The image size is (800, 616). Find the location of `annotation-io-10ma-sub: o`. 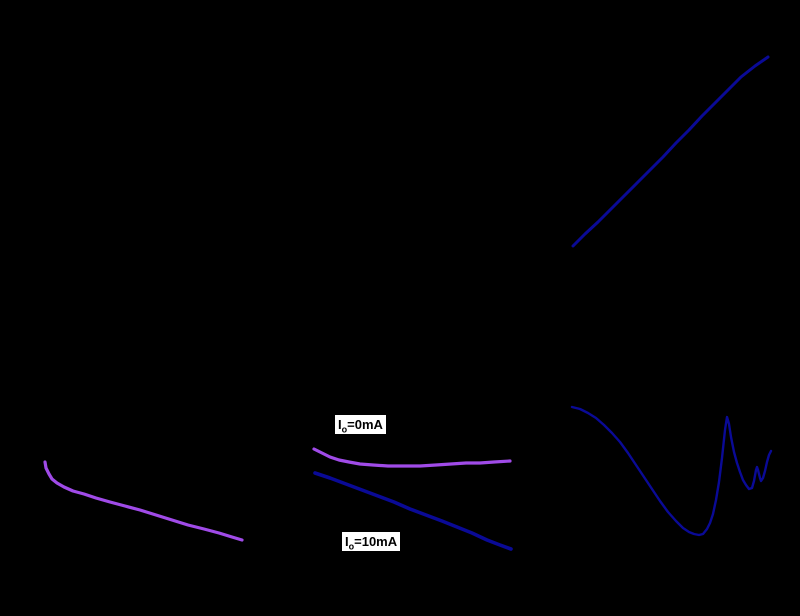

annotation-io-10ma-sub: o is located at coordinates (351, 546).